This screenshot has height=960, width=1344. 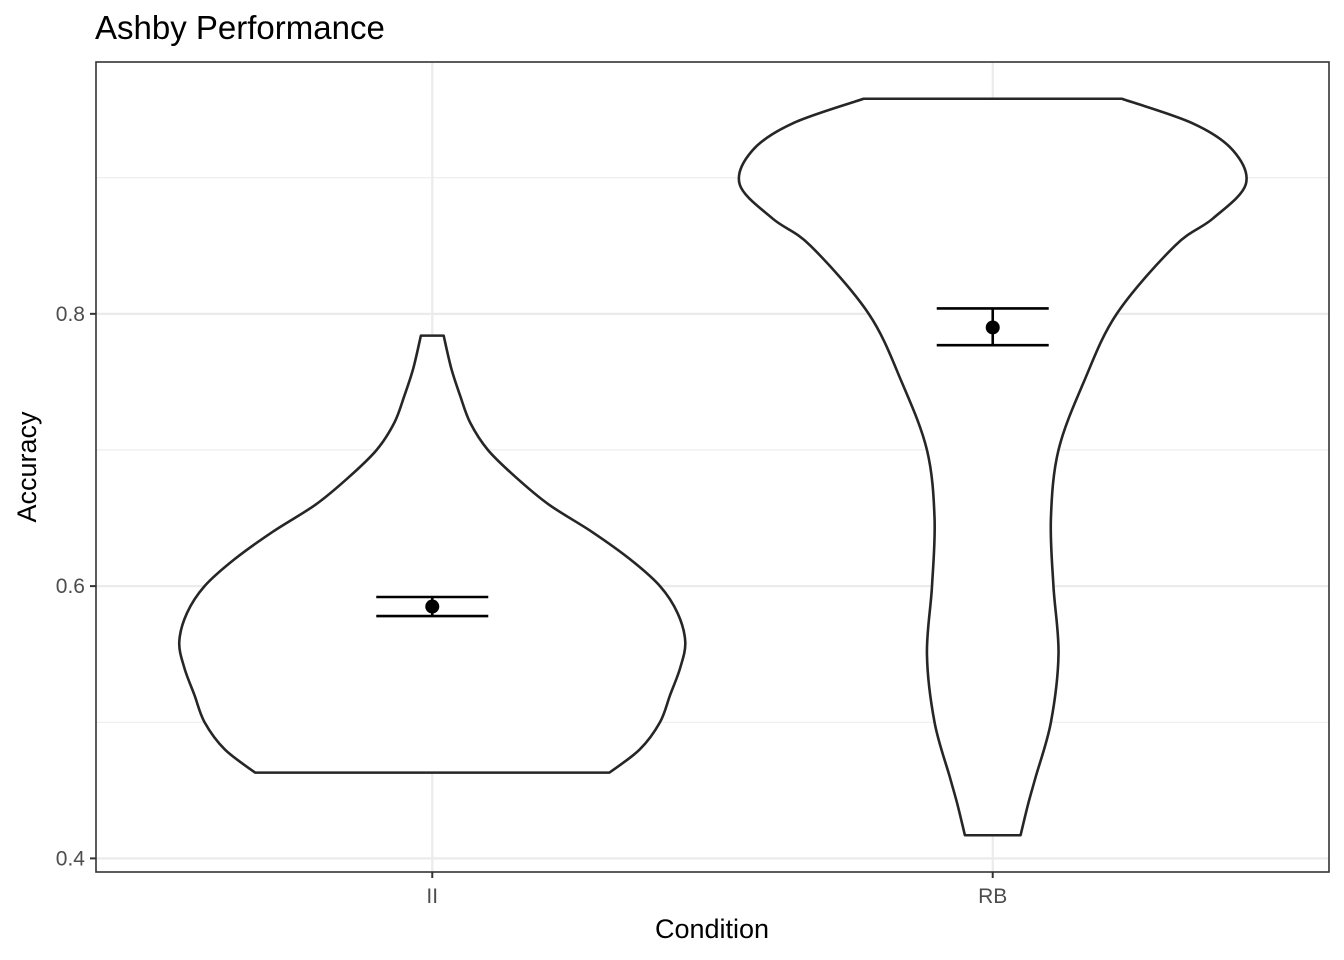 I want to click on y-tick-label: 0.4, so click(x=71, y=858).